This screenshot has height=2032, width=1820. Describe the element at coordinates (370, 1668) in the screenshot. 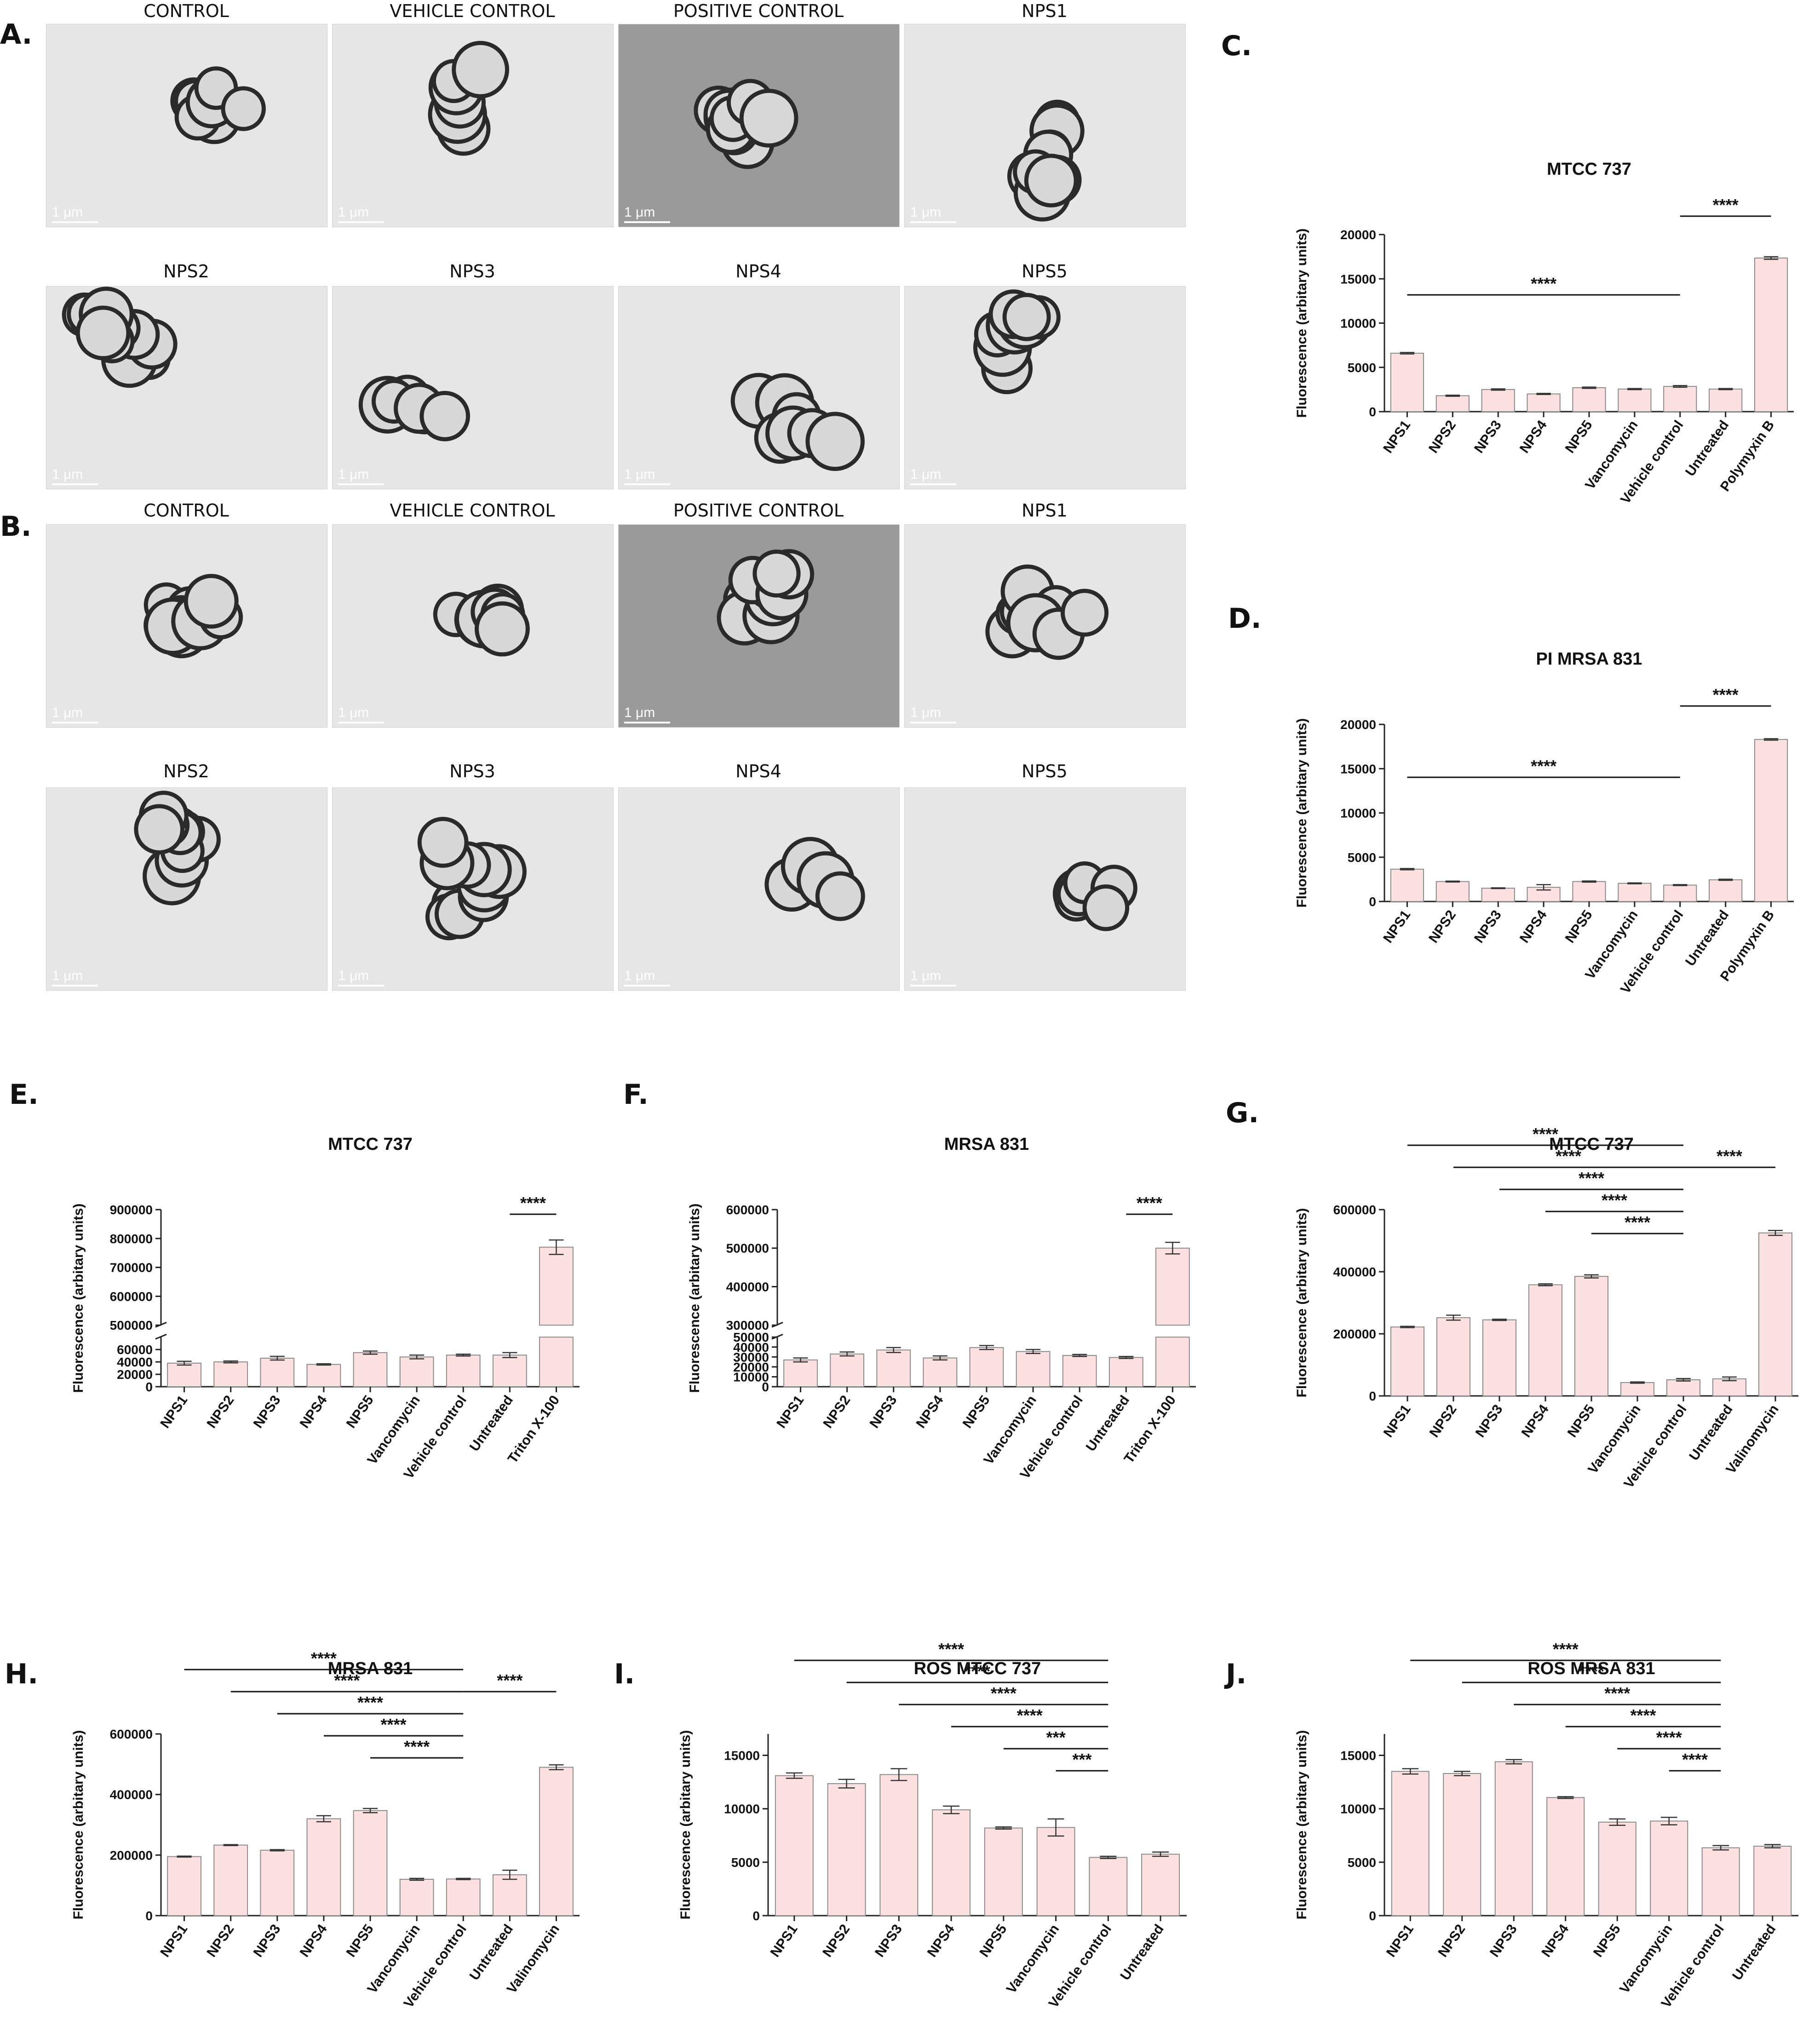

I see `chart-title: MRSA 831` at that location.